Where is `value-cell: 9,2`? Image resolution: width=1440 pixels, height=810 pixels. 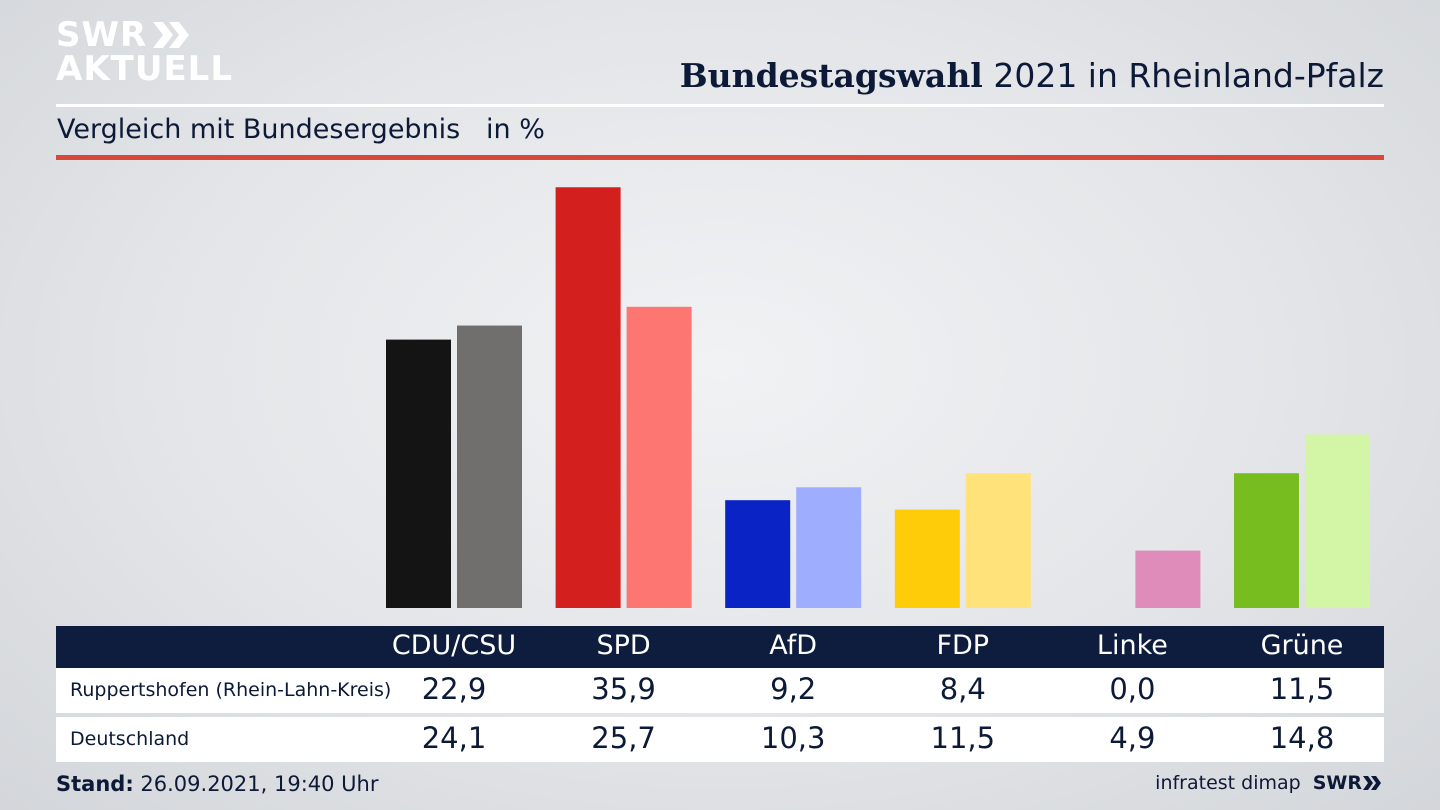
value-cell: 9,2 is located at coordinates (793, 689).